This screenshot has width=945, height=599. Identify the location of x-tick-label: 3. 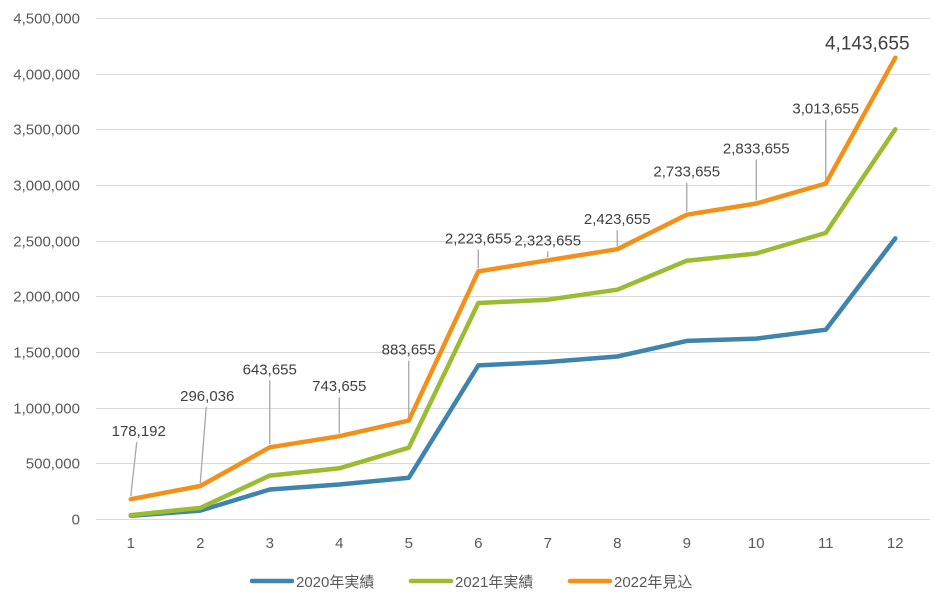
(270, 543).